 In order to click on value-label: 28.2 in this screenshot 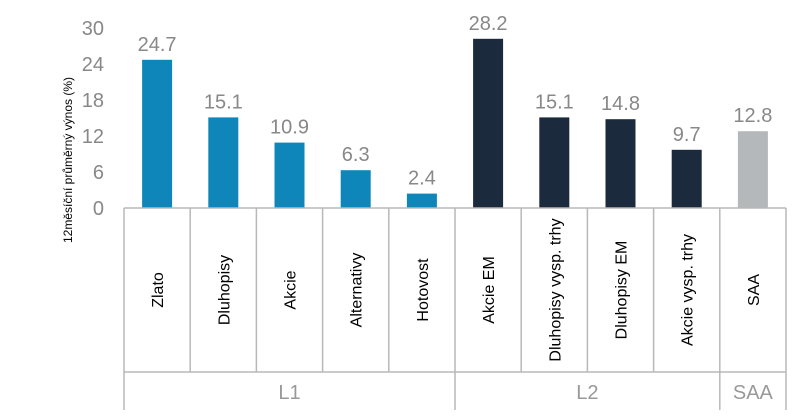, I will do `click(488, 24)`.